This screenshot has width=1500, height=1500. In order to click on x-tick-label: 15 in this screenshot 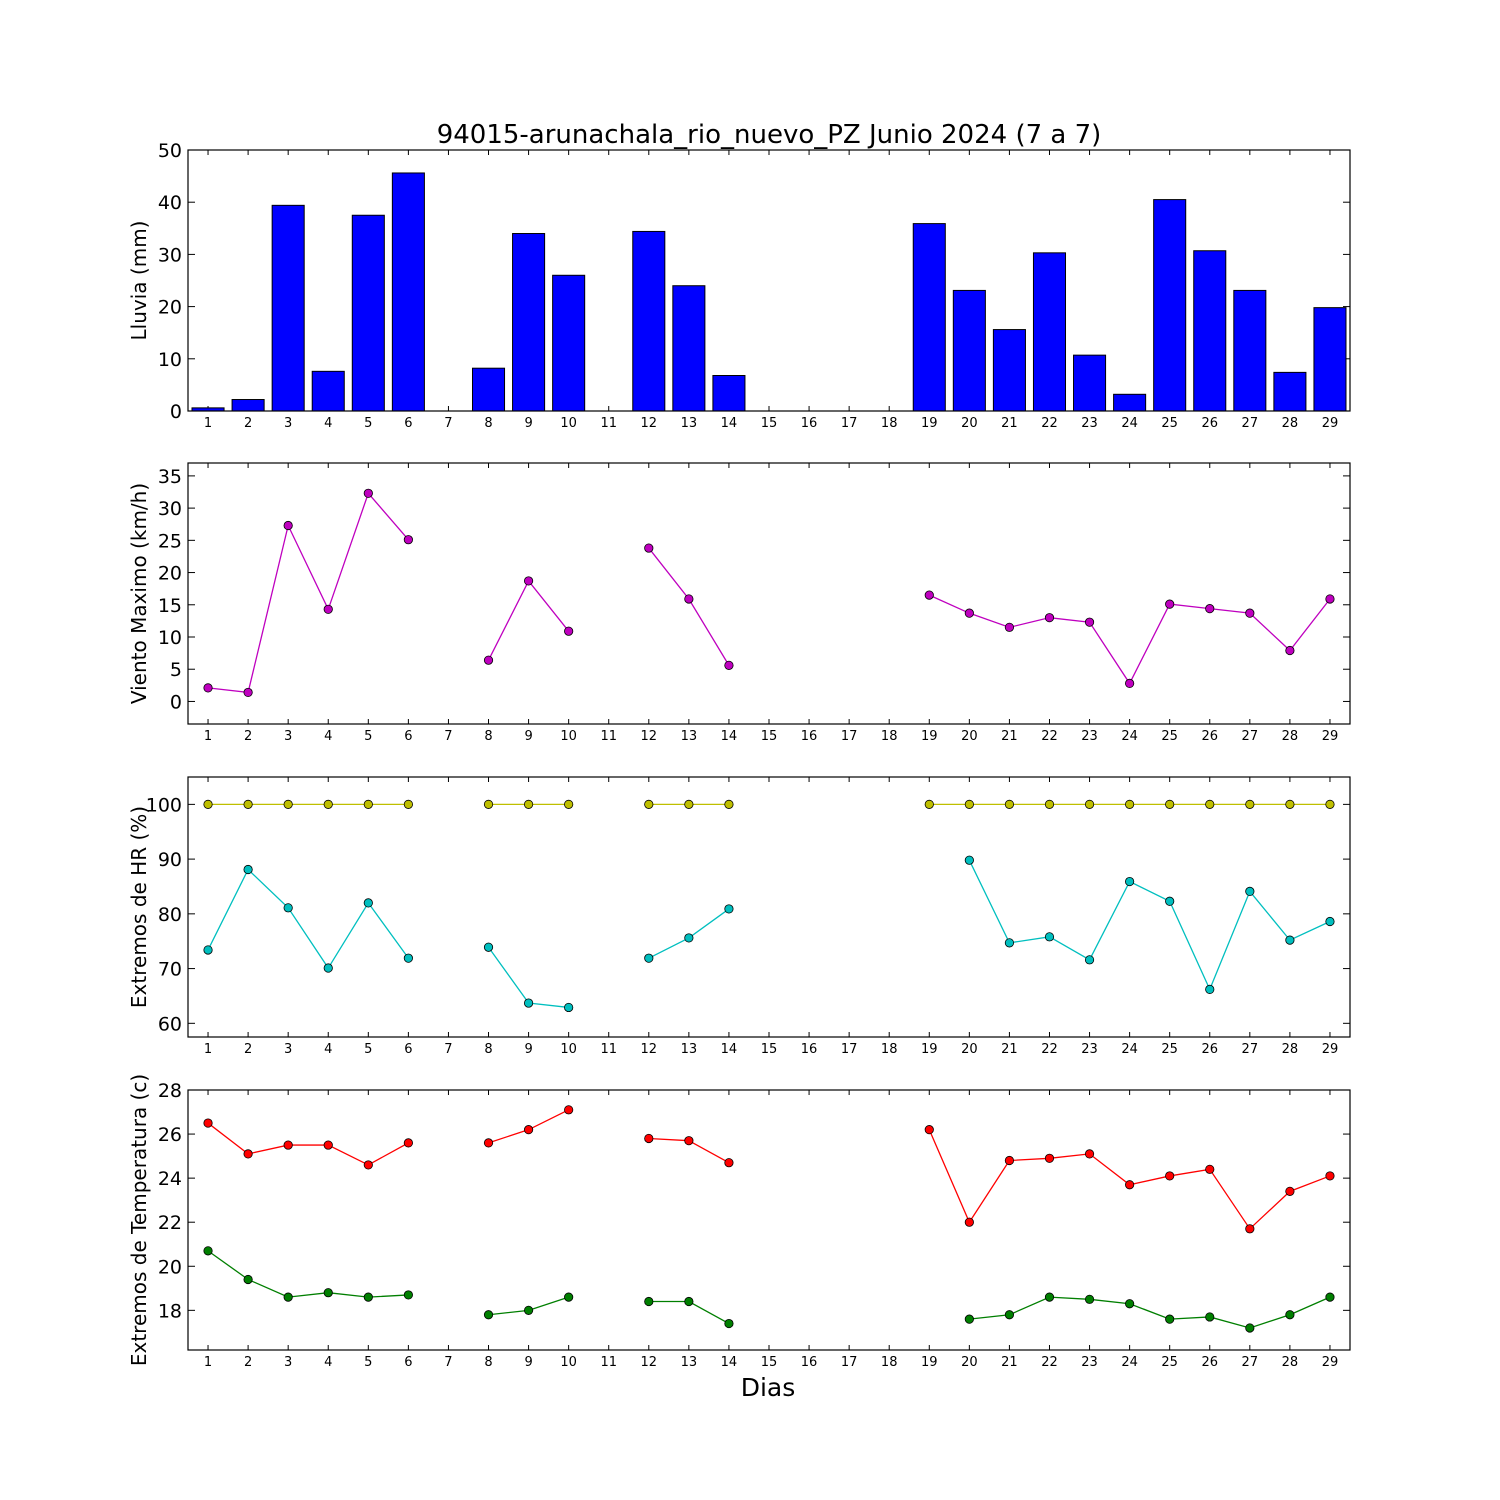, I will do `click(769, 1362)`.